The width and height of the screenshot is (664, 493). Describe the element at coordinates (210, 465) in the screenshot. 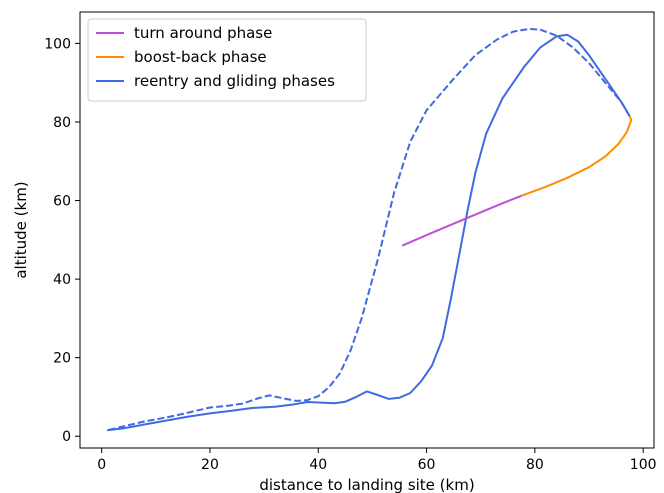

I see `x-tick-label: 20` at that location.